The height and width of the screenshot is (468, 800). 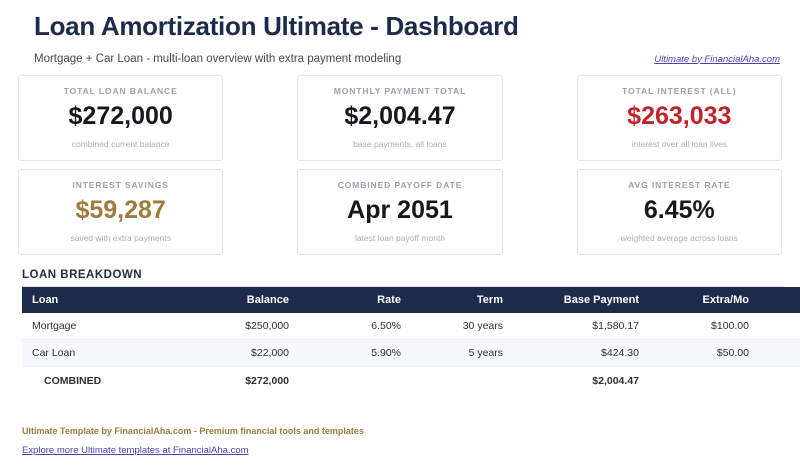 What do you see at coordinates (400, 91) in the screenshot?
I see `kpi-label: MONTHLY PAYMENT TOTAL` at bounding box center [400, 91].